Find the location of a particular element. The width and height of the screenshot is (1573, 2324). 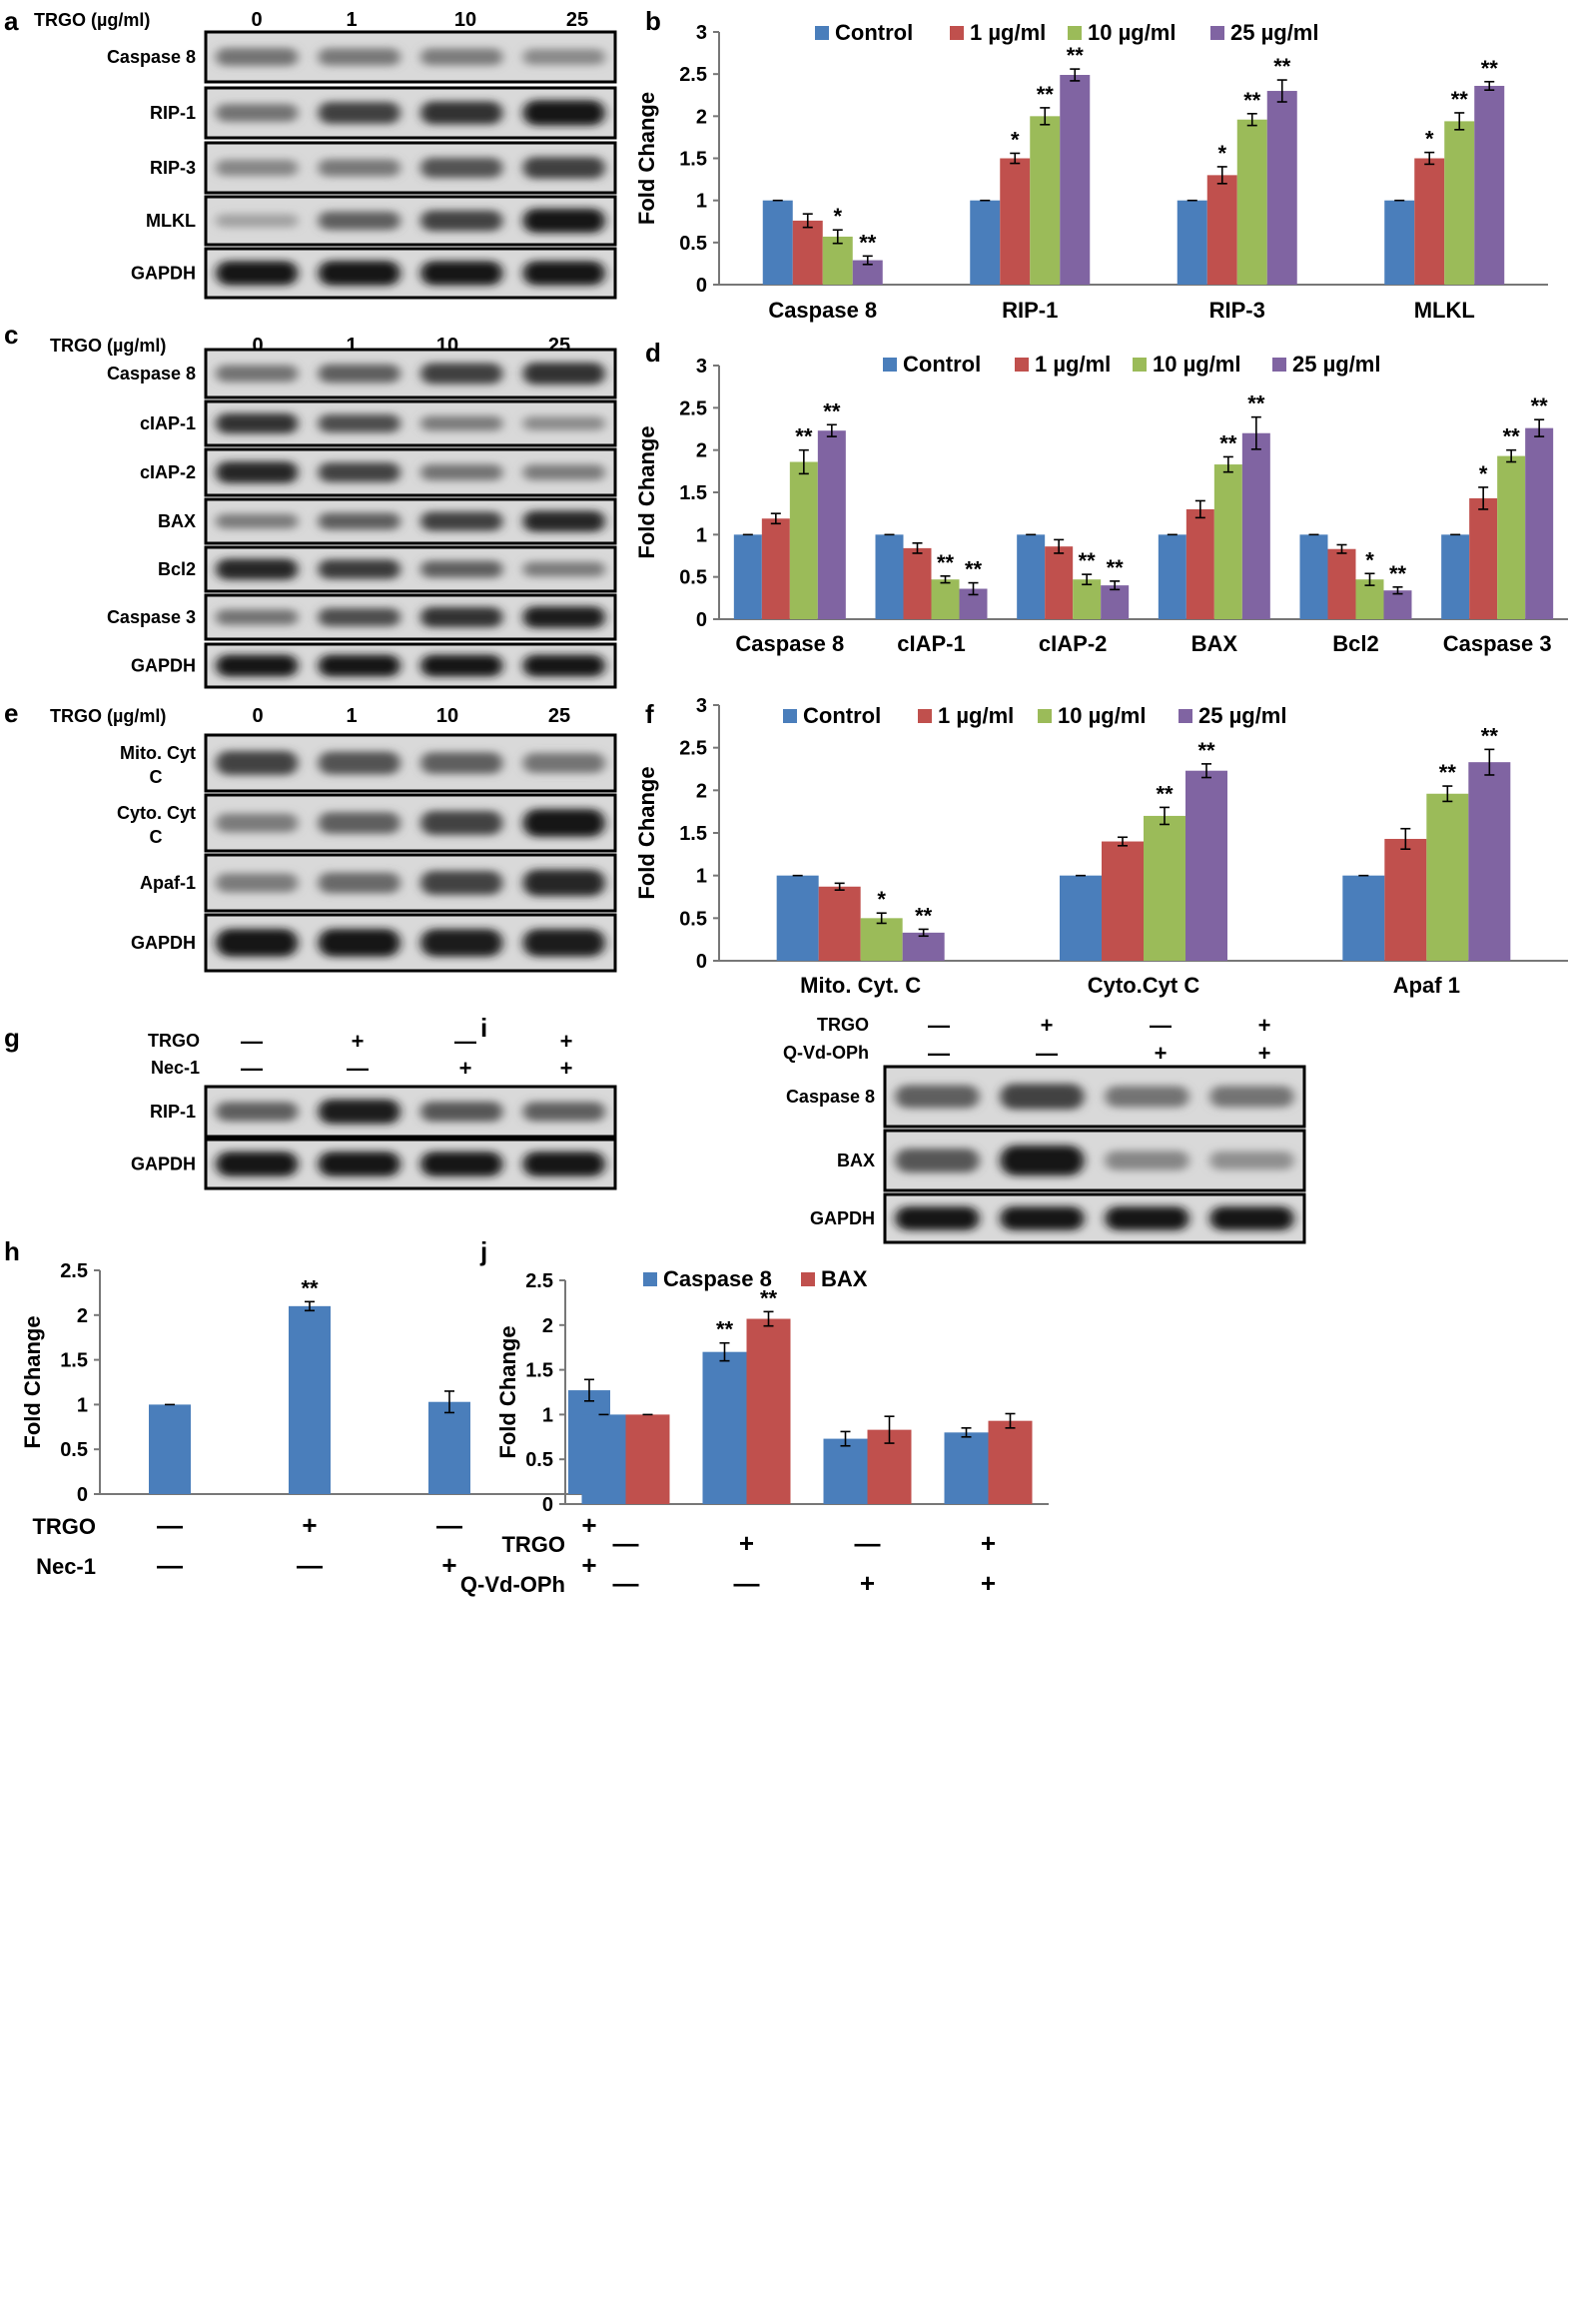

significance-label: * is located at coordinates (1221, 153).